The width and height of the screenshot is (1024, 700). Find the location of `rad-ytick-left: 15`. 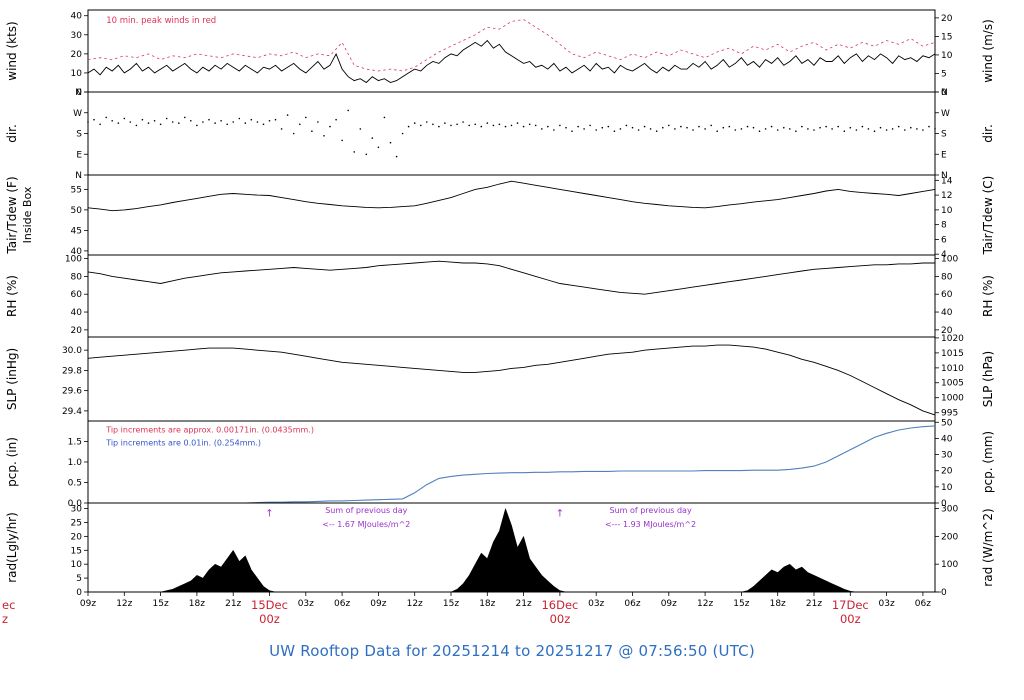

rad-ytick-left: 15 is located at coordinates (76, 551).